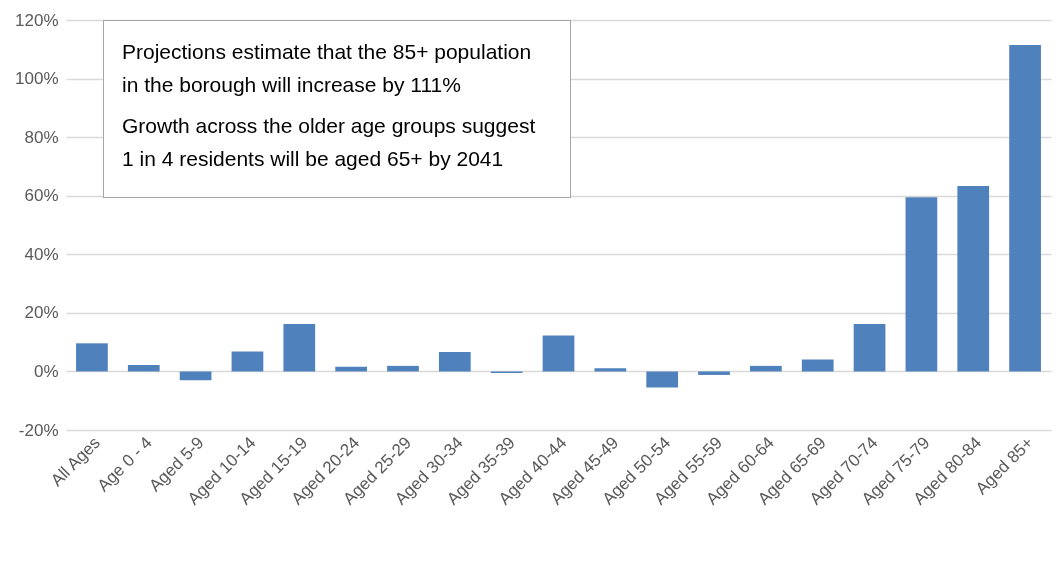 This screenshot has height=575, width=1059. Describe the element at coordinates (327, 68) in the screenshot. I see `annotation: Projections estimate that the 85+ population in the borough will increase by 111%` at that location.